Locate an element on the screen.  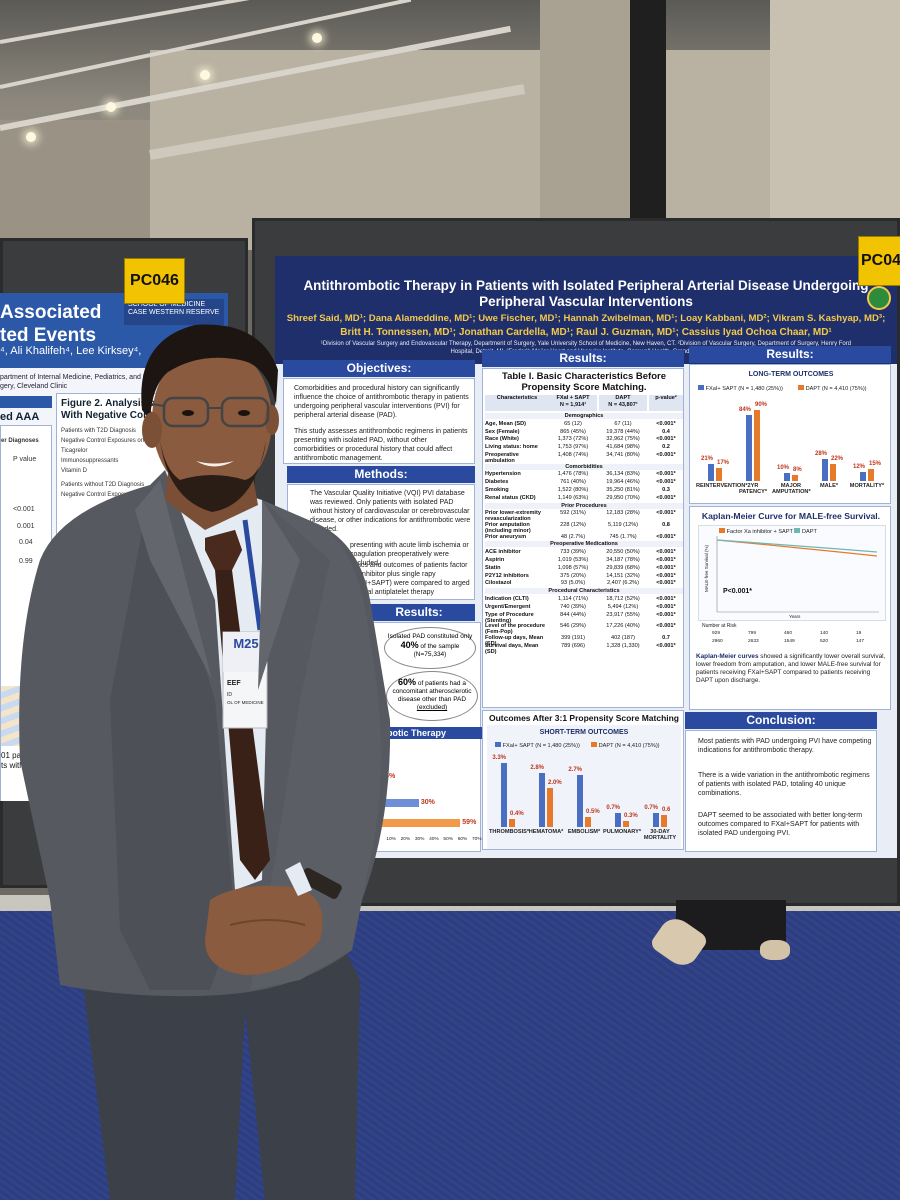
table-cell: 0.3 is located at coordinates (666, 490).